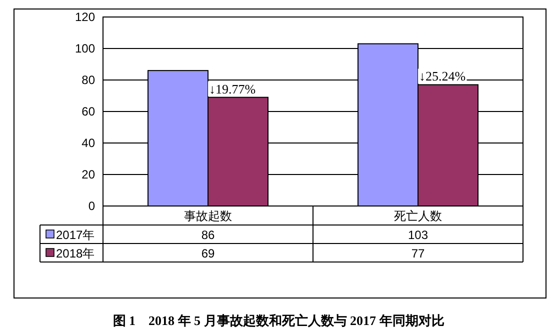 This screenshot has height=336, width=557. Describe the element at coordinates (89, 175) in the screenshot. I see `y-tick-label: 20` at that location.